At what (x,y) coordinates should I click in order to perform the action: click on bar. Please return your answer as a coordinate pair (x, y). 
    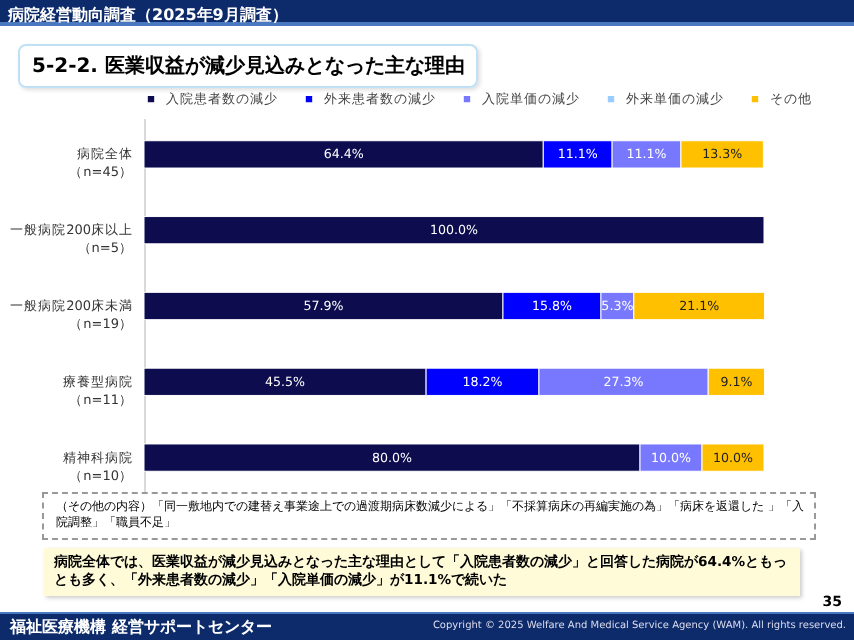
    Looking at the image, I should click on (454, 230).